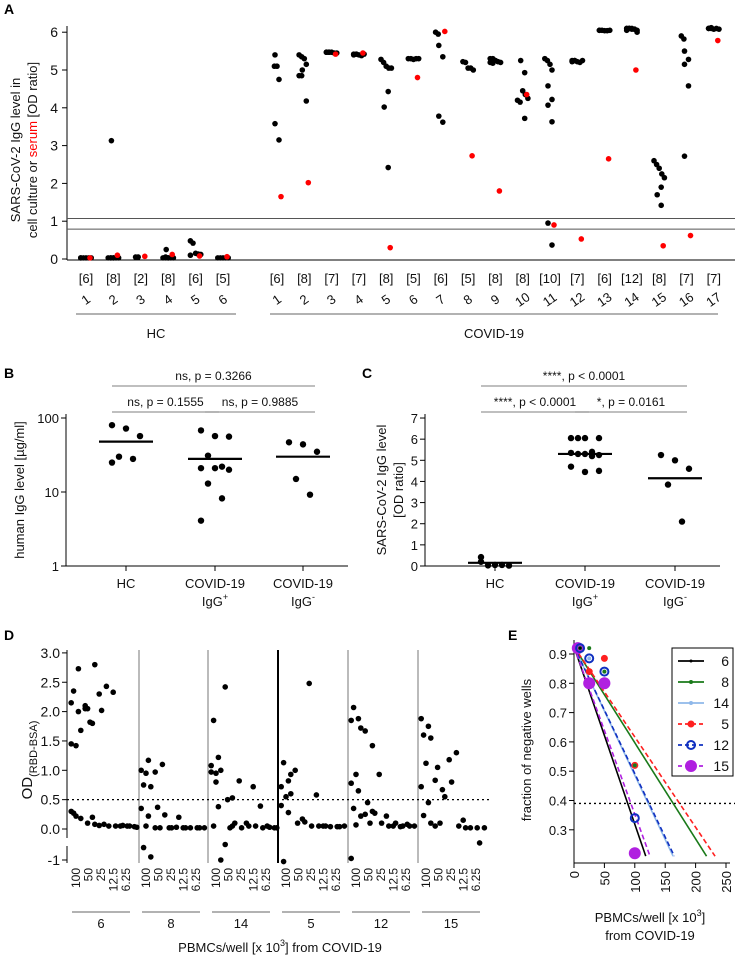  I want to click on a-replicate-count: [5], so click(413, 278).